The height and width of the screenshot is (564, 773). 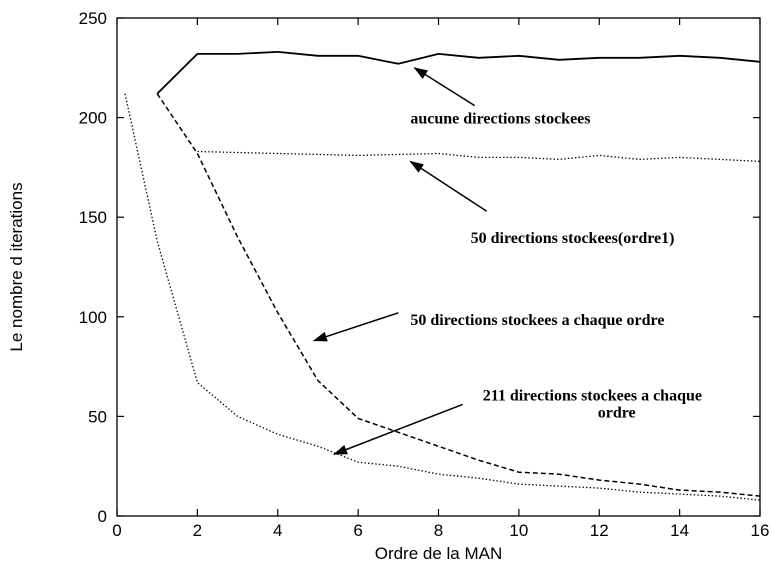 What do you see at coordinates (537, 320) in the screenshot?
I see `annotation-label-3: 50 directions stockees a chaque ordre` at bounding box center [537, 320].